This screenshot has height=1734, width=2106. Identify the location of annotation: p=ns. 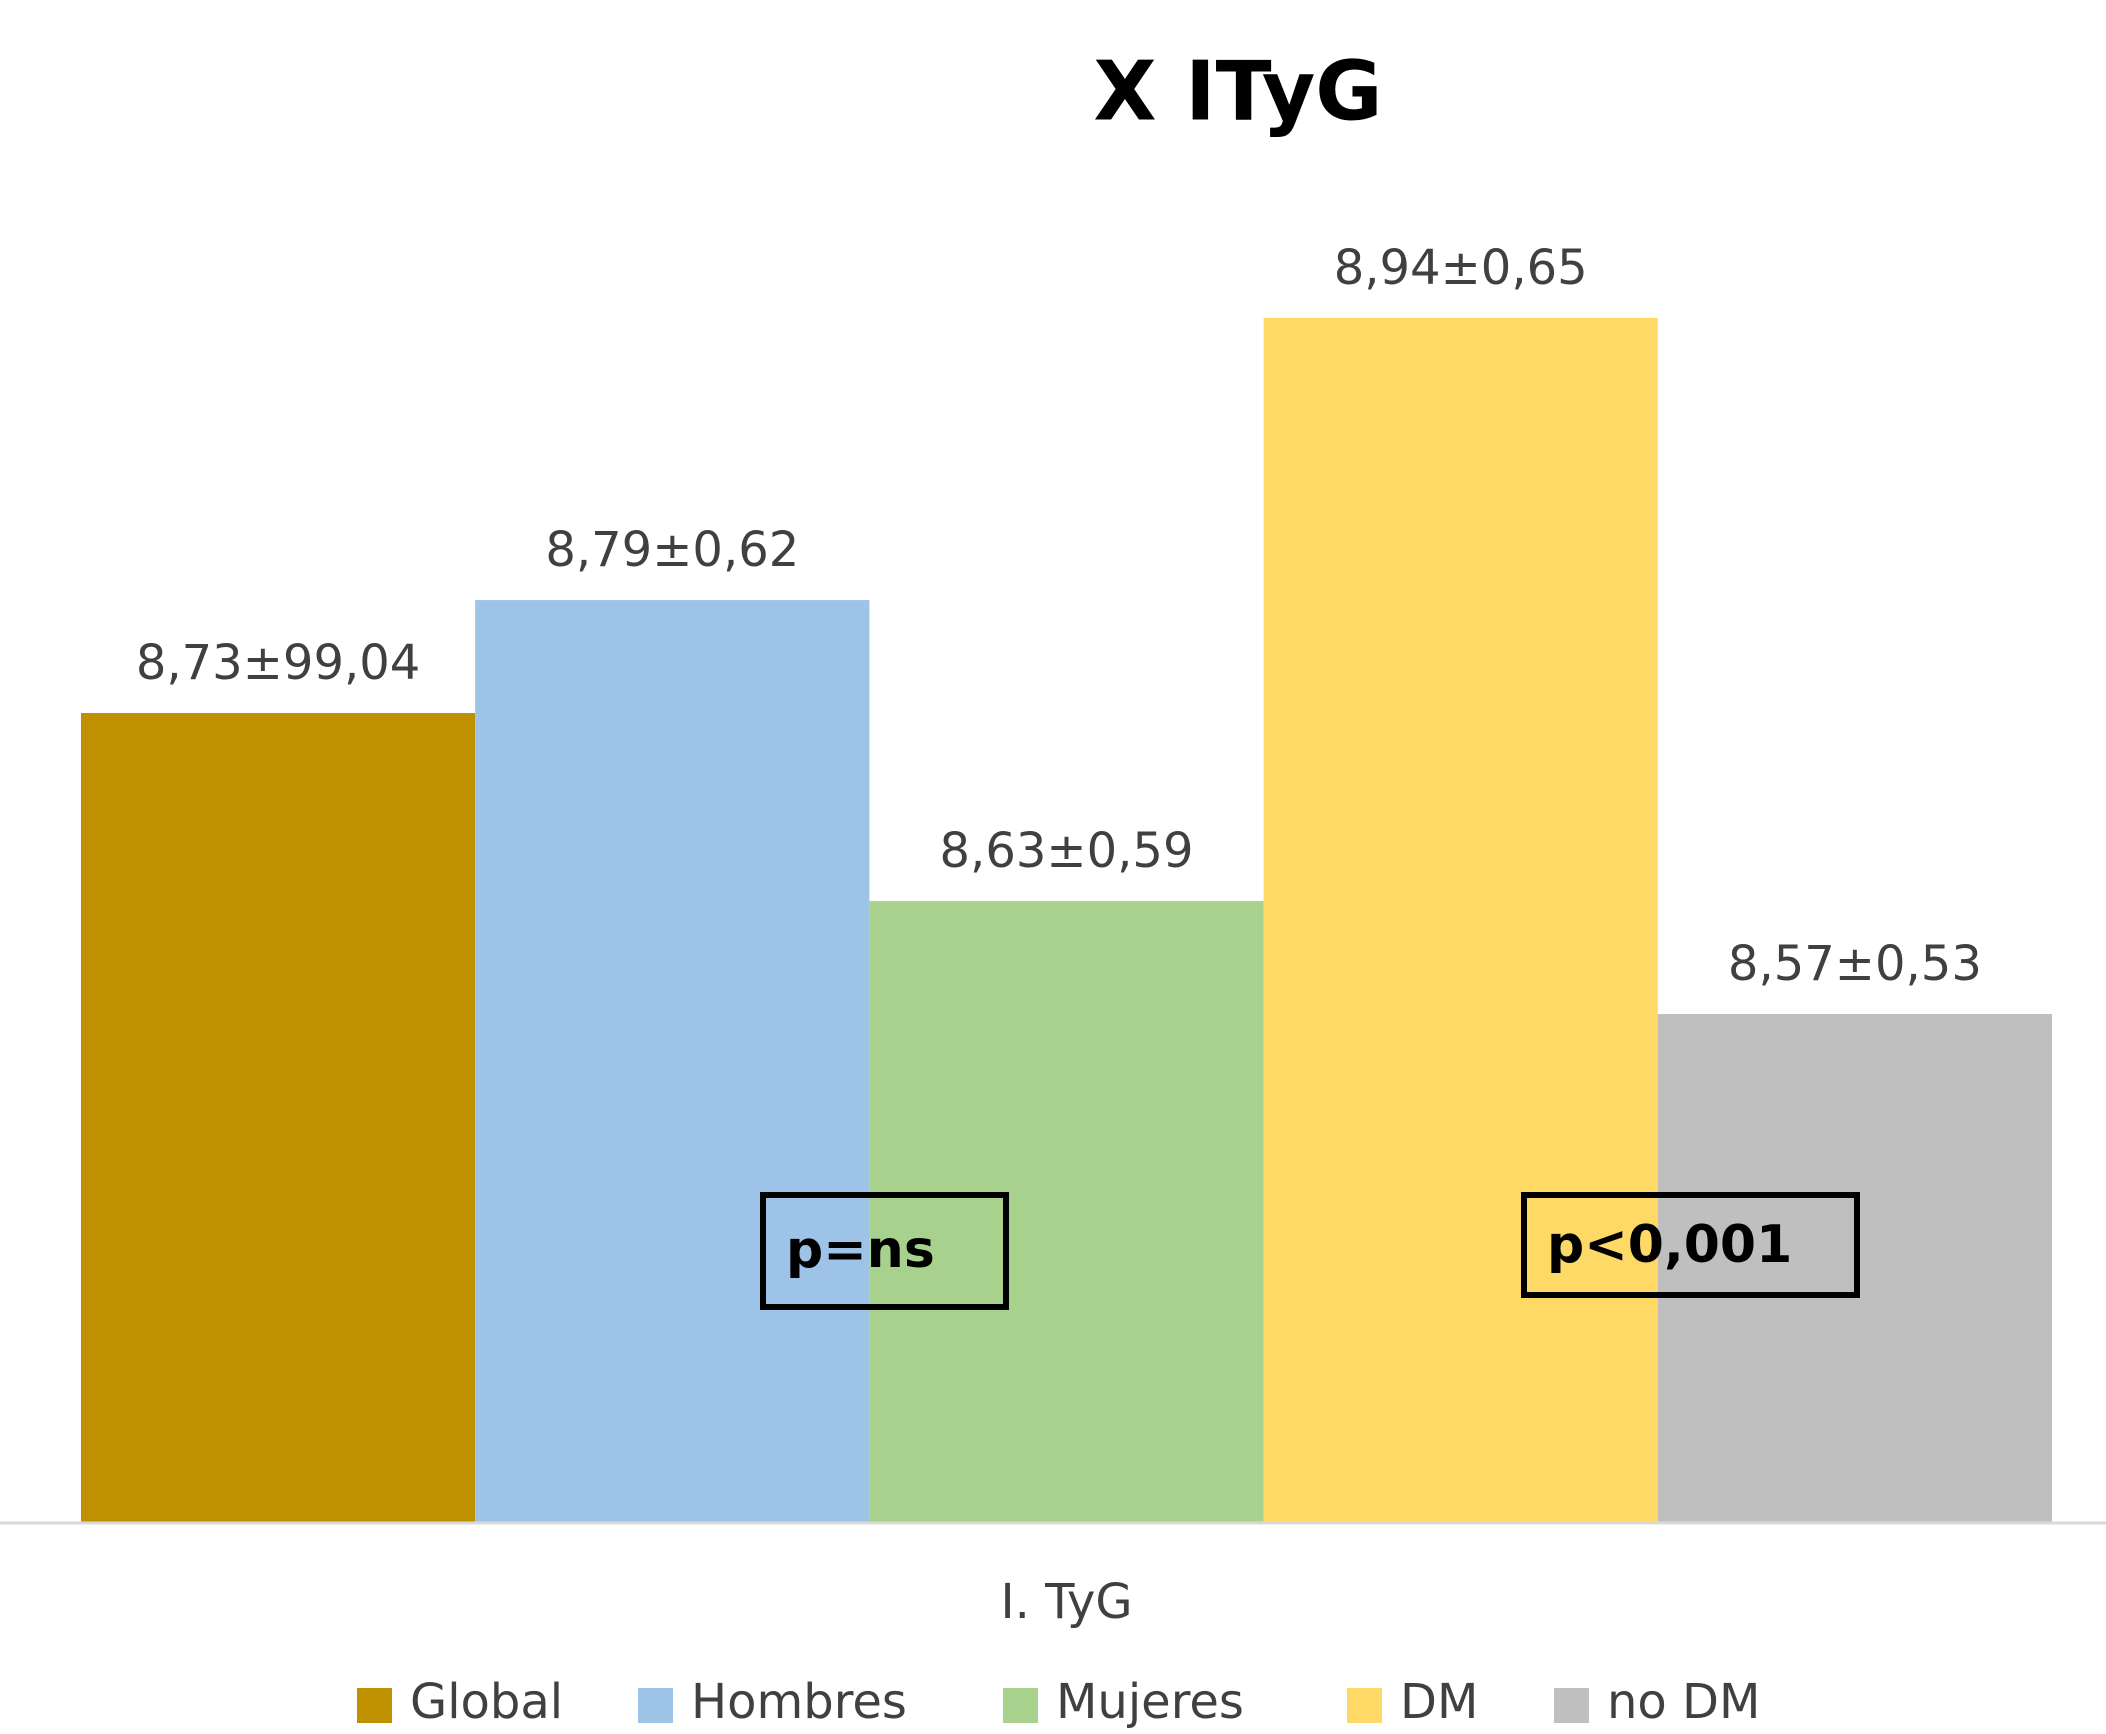
(860, 1250).